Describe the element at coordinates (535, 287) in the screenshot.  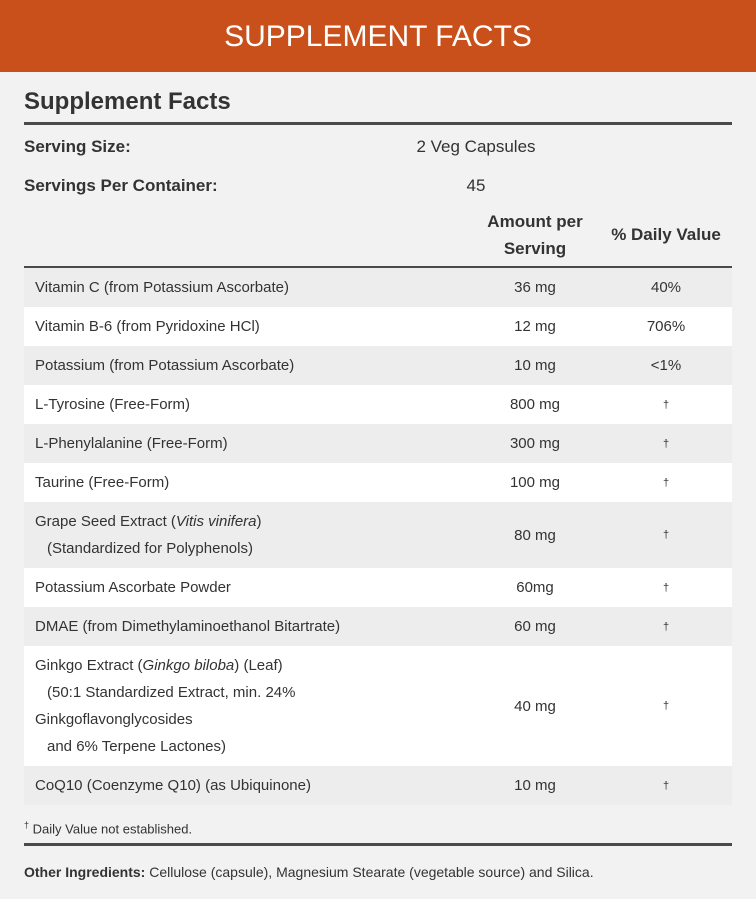
I see `amount: 36 mg` at that location.